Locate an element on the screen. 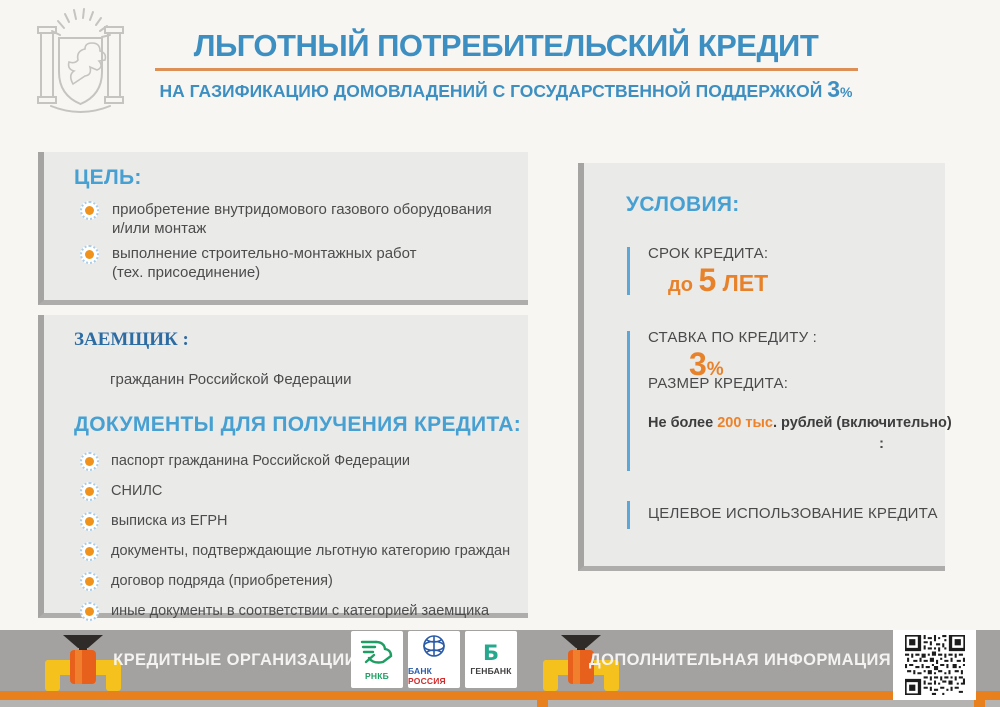  borrower-title: ЗАЕМЩИК : is located at coordinates (131, 339).